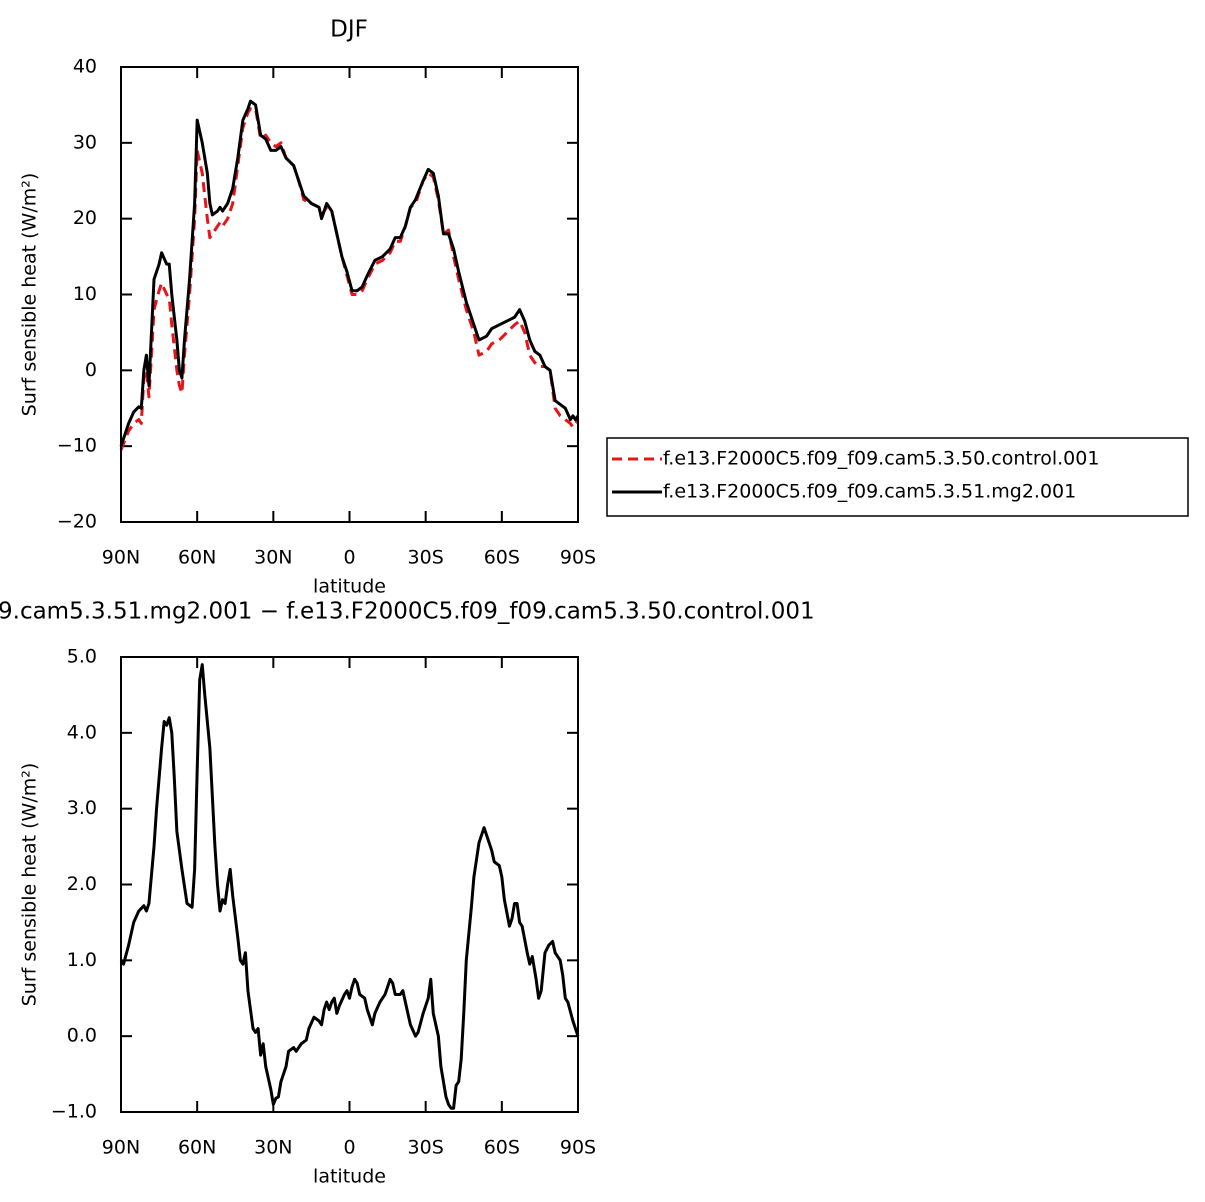  Describe the element at coordinates (91, 370) in the screenshot. I see `y-tick-label: 0` at that location.